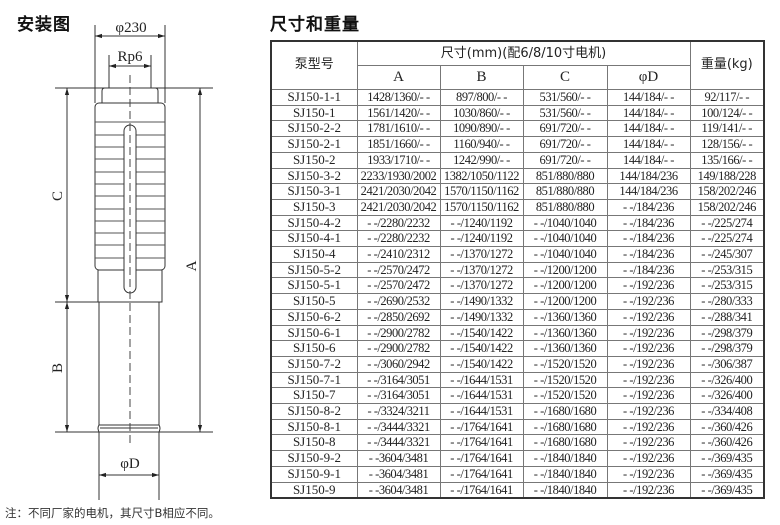  I want to click on cell-c: - -/1360/1360, so click(565, 348).